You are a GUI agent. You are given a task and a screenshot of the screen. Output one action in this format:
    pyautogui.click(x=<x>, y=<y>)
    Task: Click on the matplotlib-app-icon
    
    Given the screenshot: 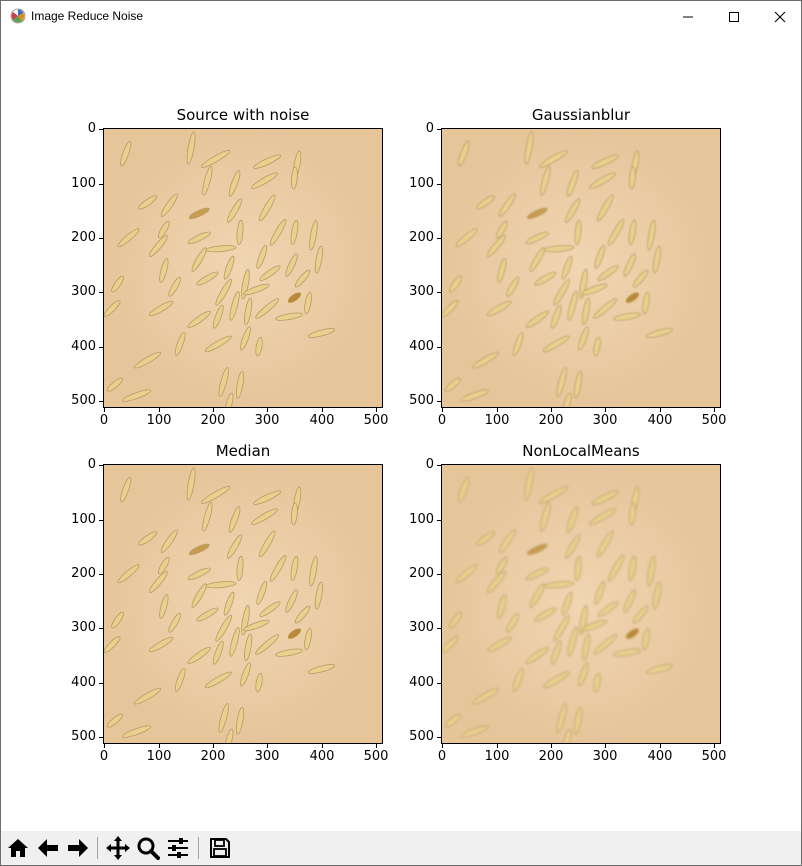 What is the action you would take?
    pyautogui.click(x=18, y=16)
    